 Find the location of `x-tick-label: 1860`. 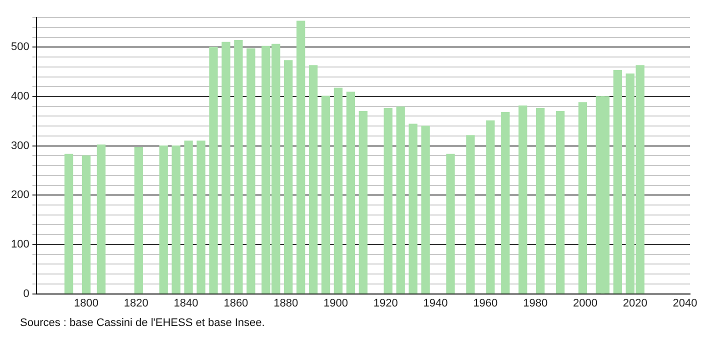

x-tick-label: 1860 is located at coordinates (236, 303).